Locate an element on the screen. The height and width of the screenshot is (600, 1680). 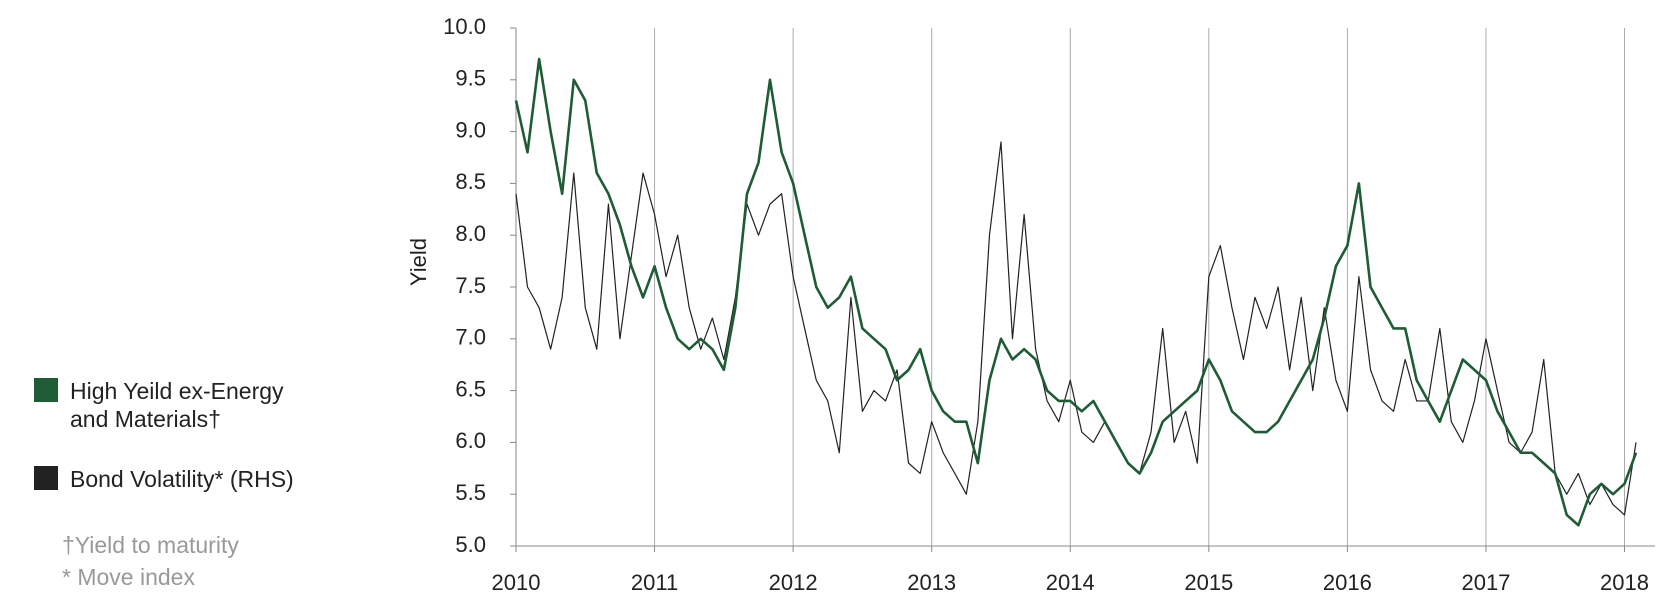
y-axis-label: Yield is located at coordinates (418, 262).